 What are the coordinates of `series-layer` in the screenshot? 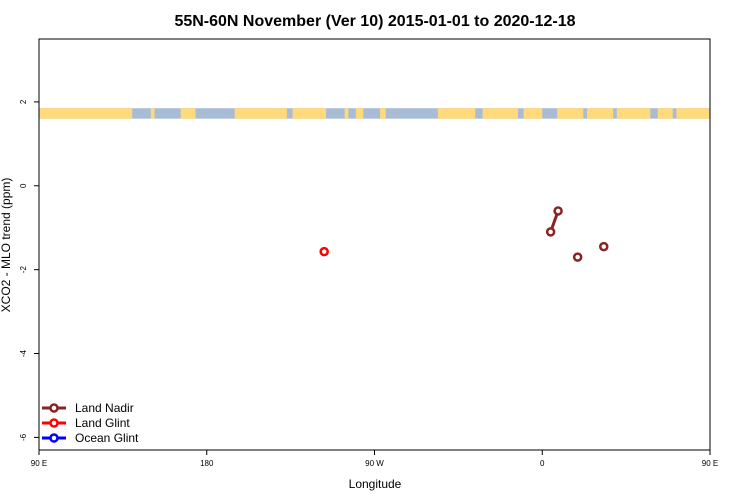 It's located at (464, 234).